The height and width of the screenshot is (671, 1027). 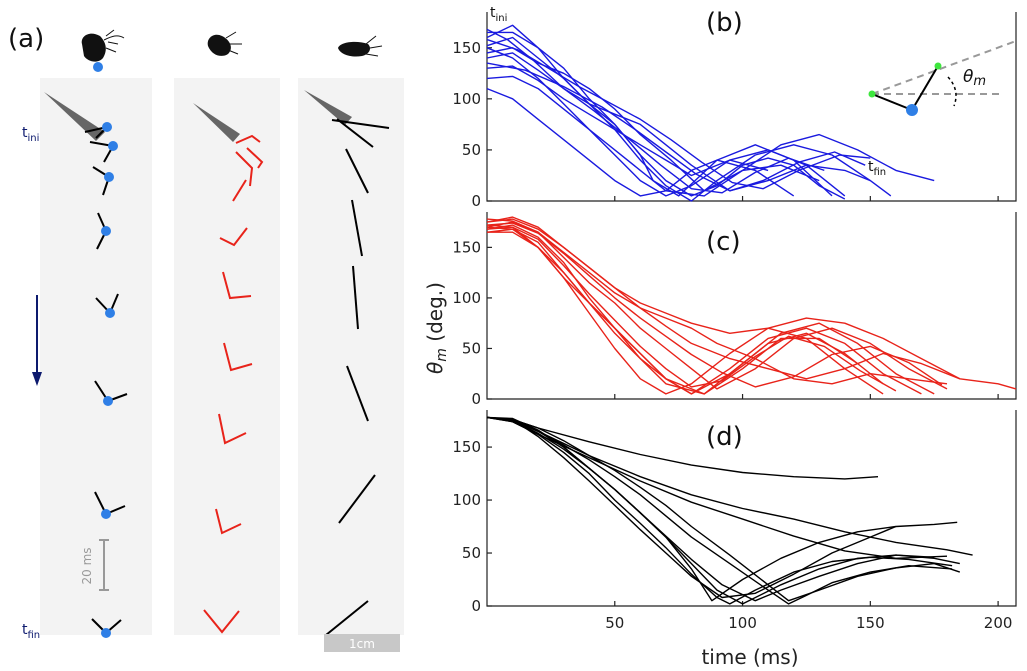 I want to click on strip-blue, so click(x=96, y=356).